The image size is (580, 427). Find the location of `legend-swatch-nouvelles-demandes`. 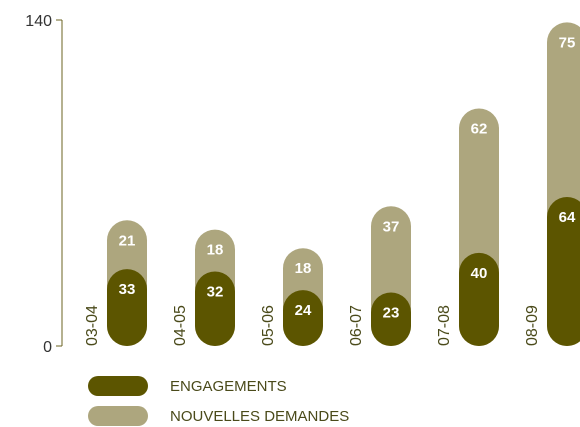

legend-swatch-nouvelles-demandes is located at coordinates (118, 416).